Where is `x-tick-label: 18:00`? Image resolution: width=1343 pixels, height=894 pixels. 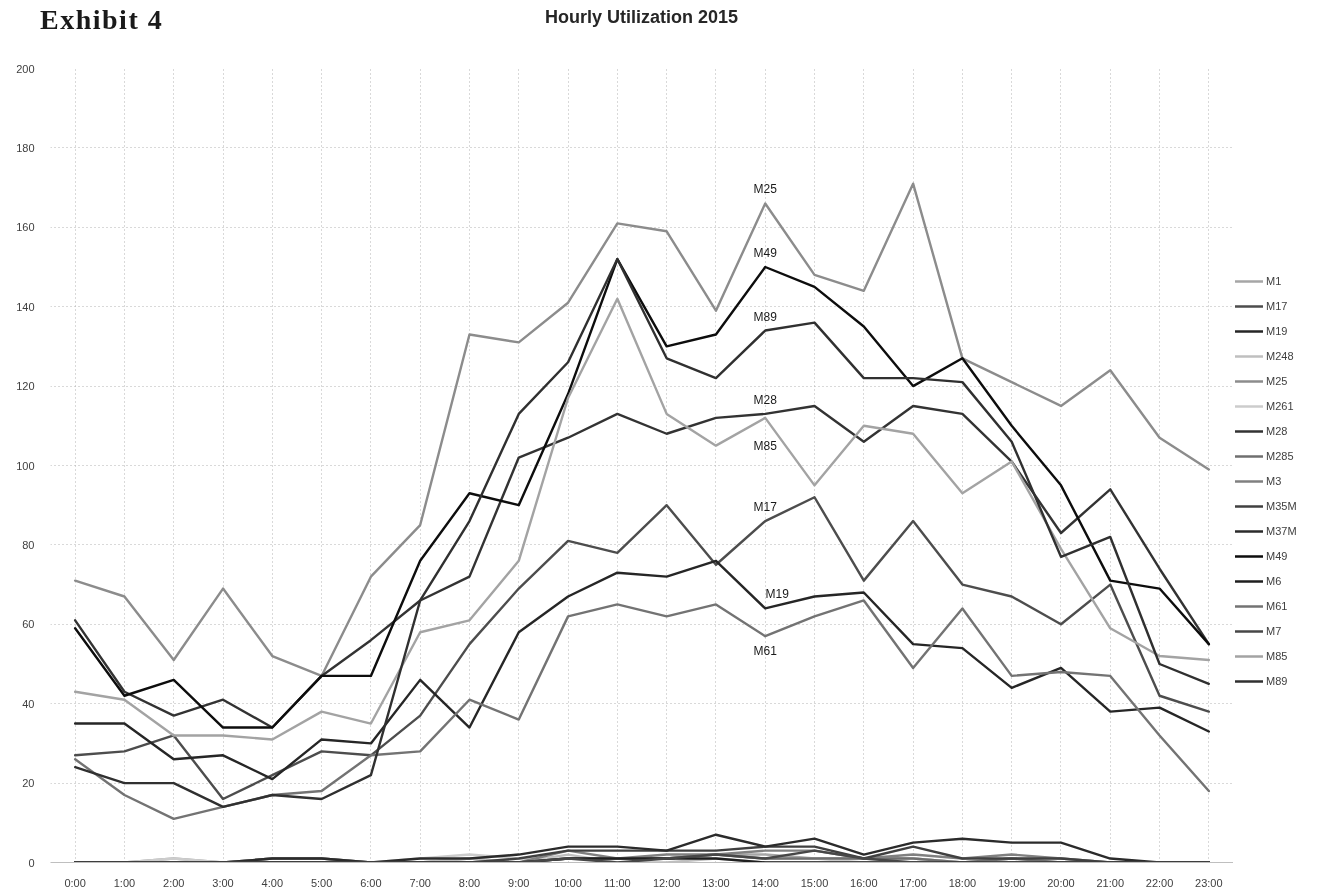 x-tick-label: 18:00 is located at coordinates (962, 882).